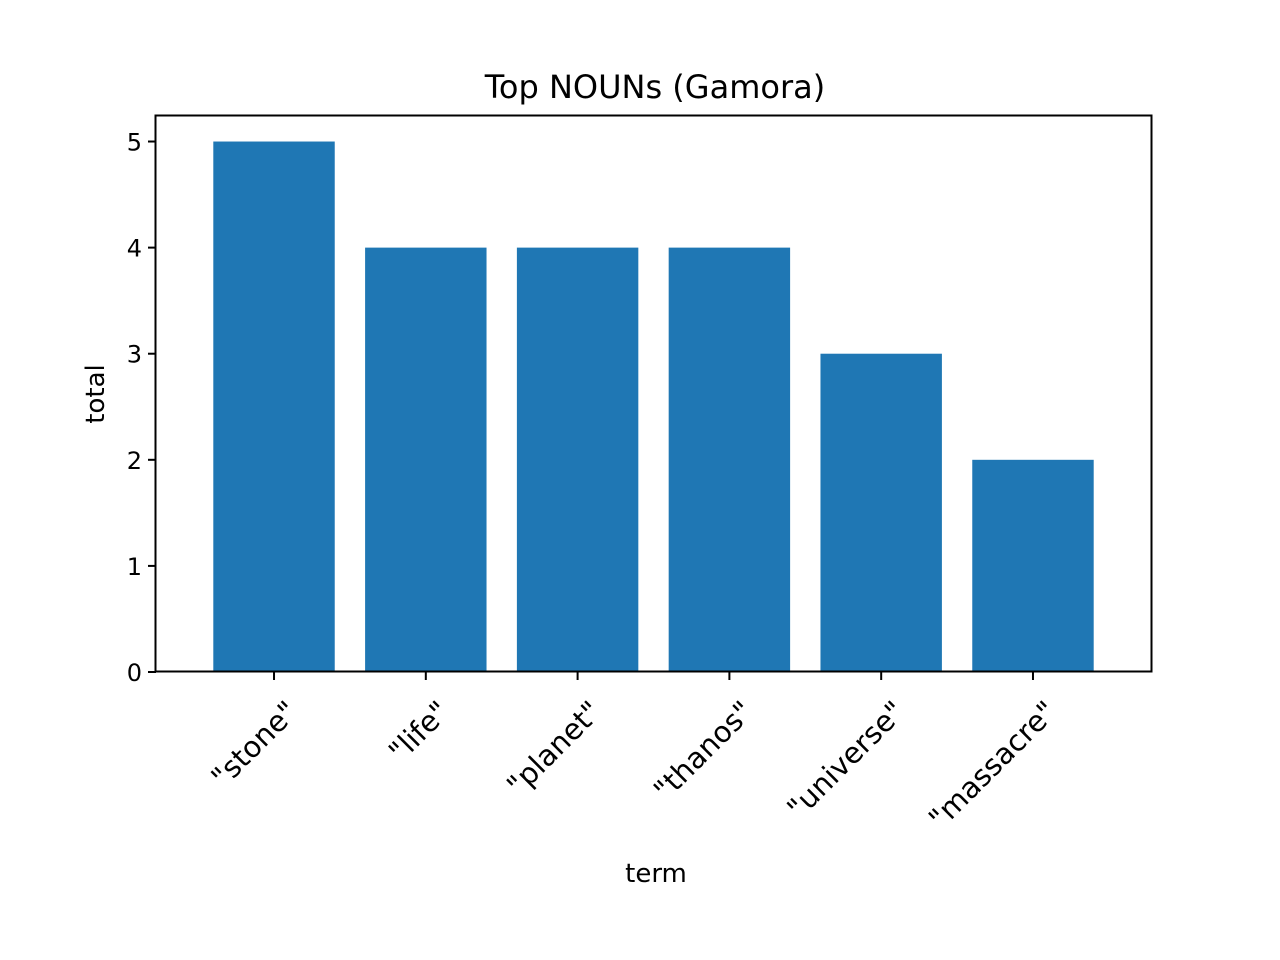 Image resolution: width=1280 pixels, height=960 pixels. Describe the element at coordinates (656, 874) in the screenshot. I see `x-axis-label: term` at that location.